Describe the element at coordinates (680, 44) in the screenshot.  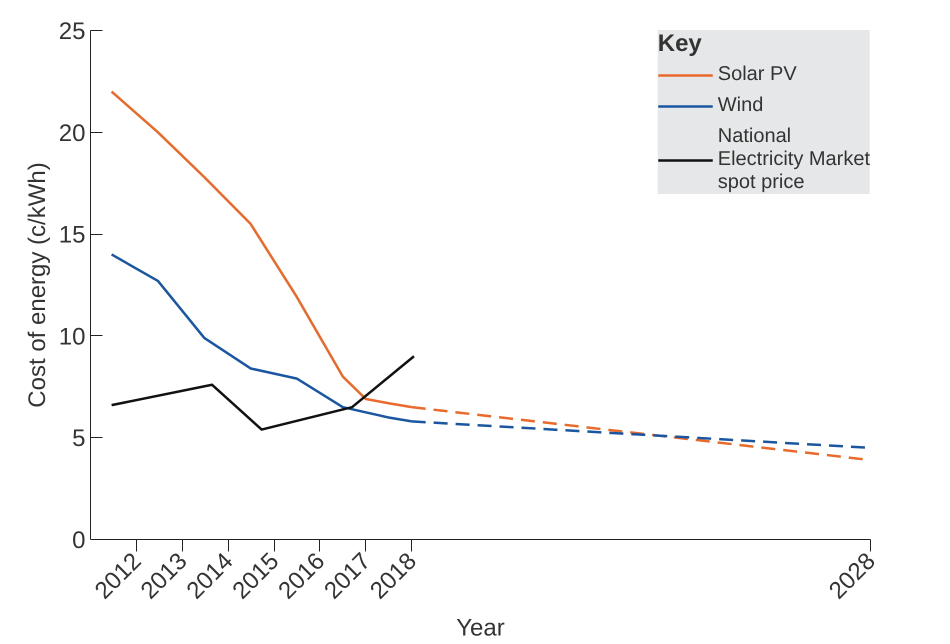
I see `legend-title: Key` at that location.